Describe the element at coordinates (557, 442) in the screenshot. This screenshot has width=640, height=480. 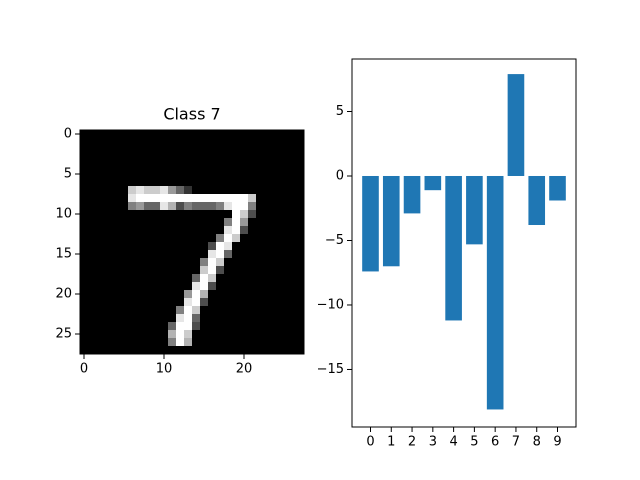
I see `x-tick-label: 9` at that location.